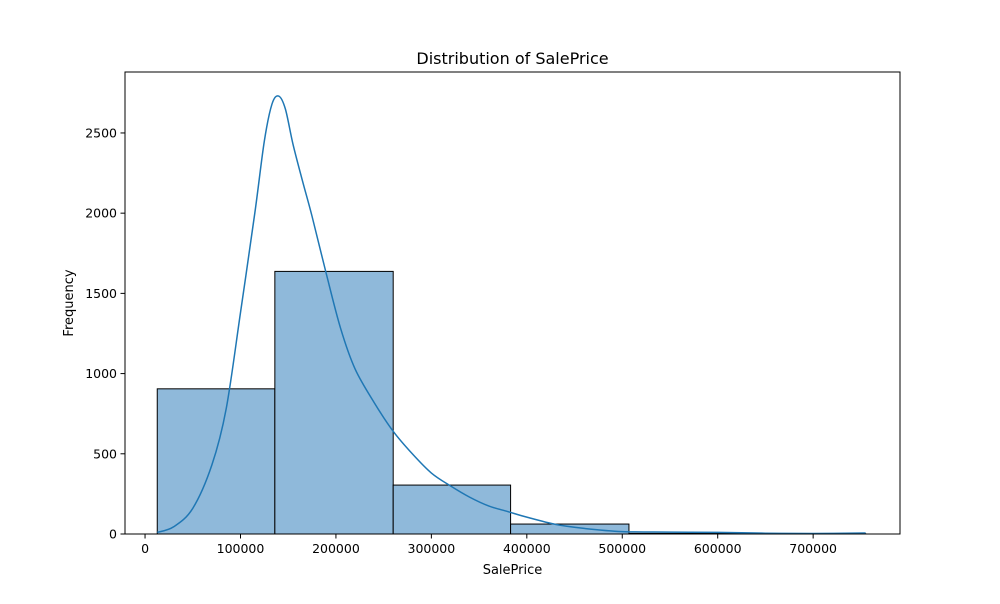 This screenshot has width=1000, height=604. I want to click on x-tick-label: 300000, so click(432, 548).